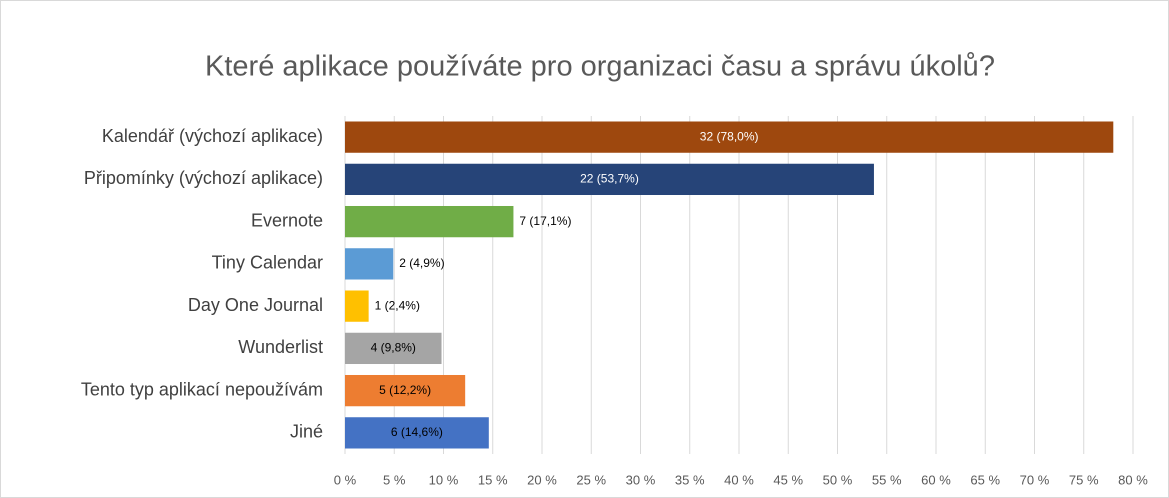 The width and height of the screenshot is (1169, 498). I want to click on x-tick-label: 70 %, so click(1035, 479).